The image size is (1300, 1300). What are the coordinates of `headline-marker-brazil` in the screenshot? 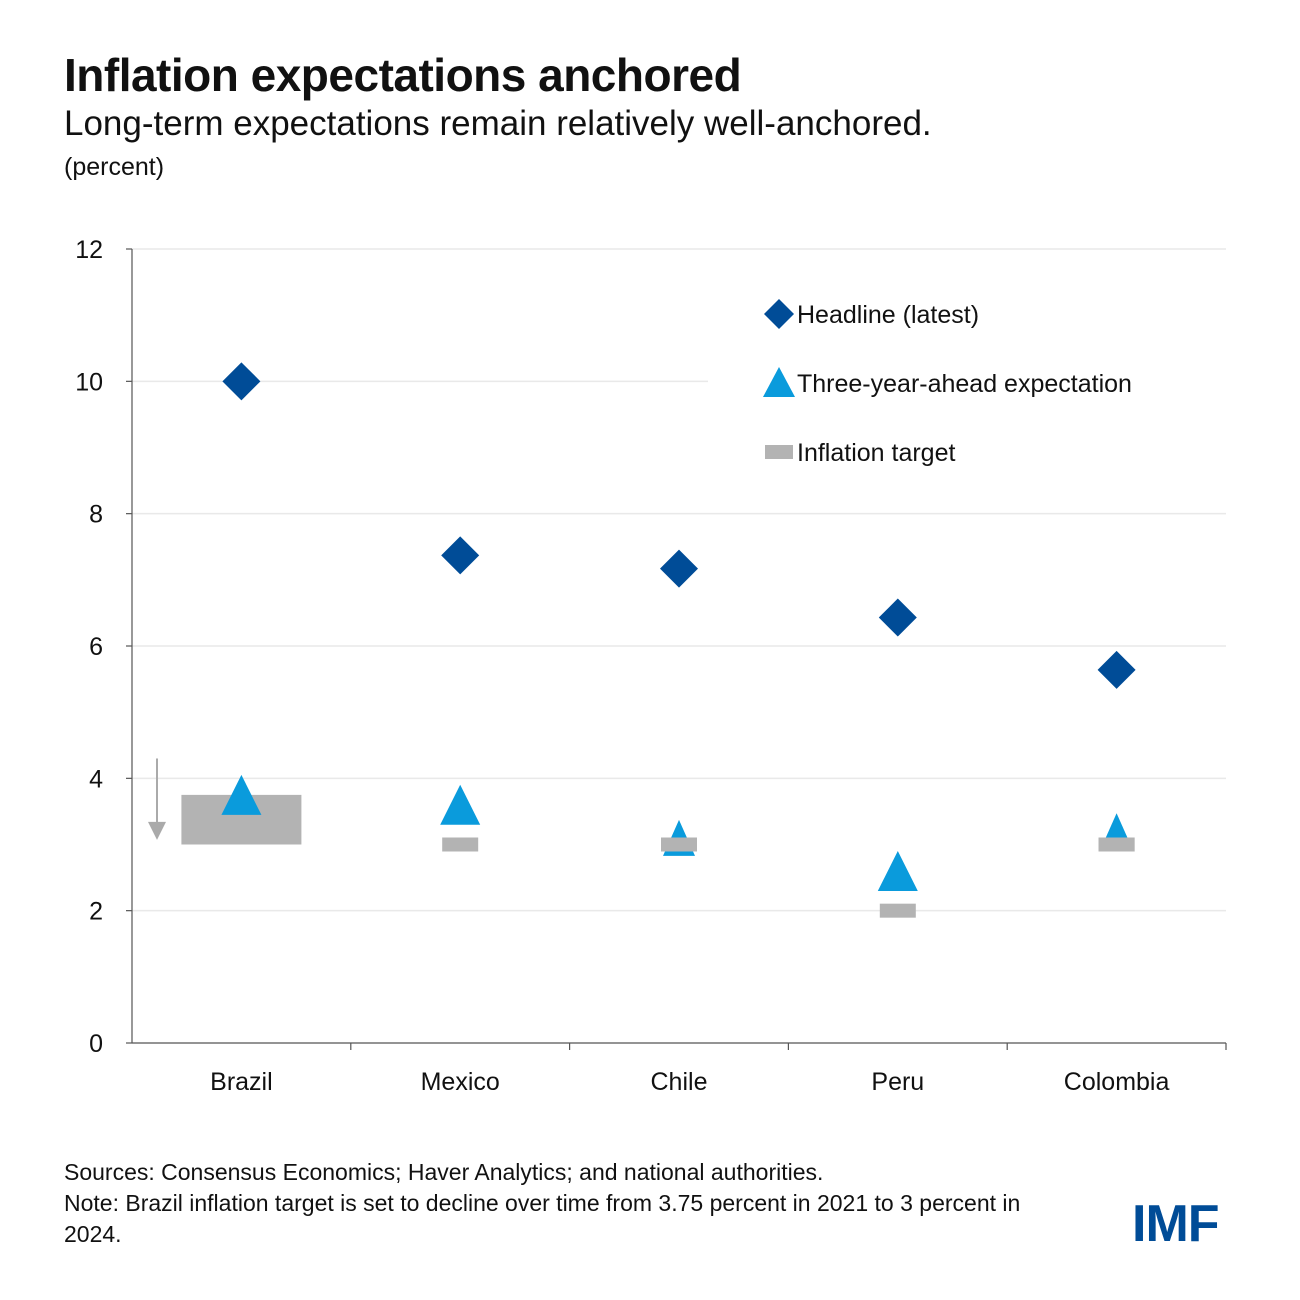 It's located at (241, 381).